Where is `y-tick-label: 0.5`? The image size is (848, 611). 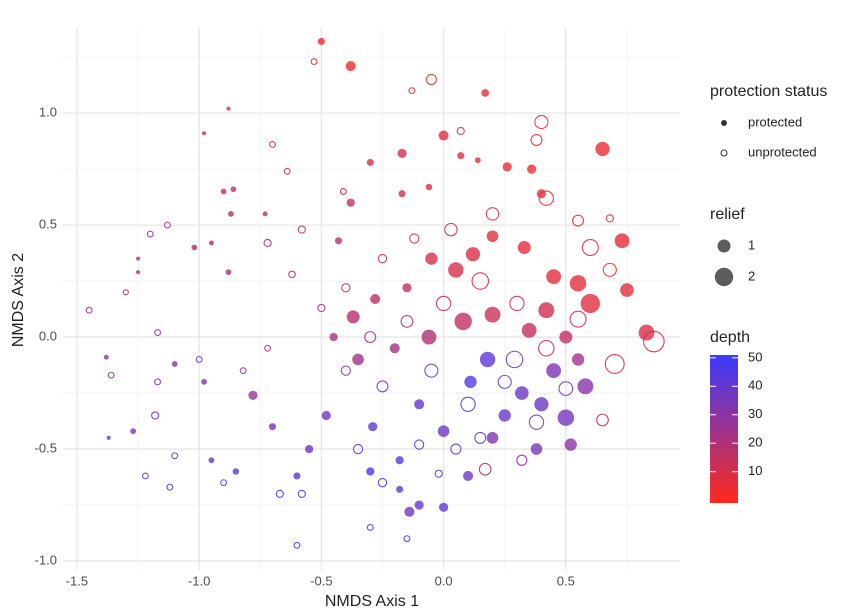
y-tick-label: 0.5 is located at coordinates (48, 224).